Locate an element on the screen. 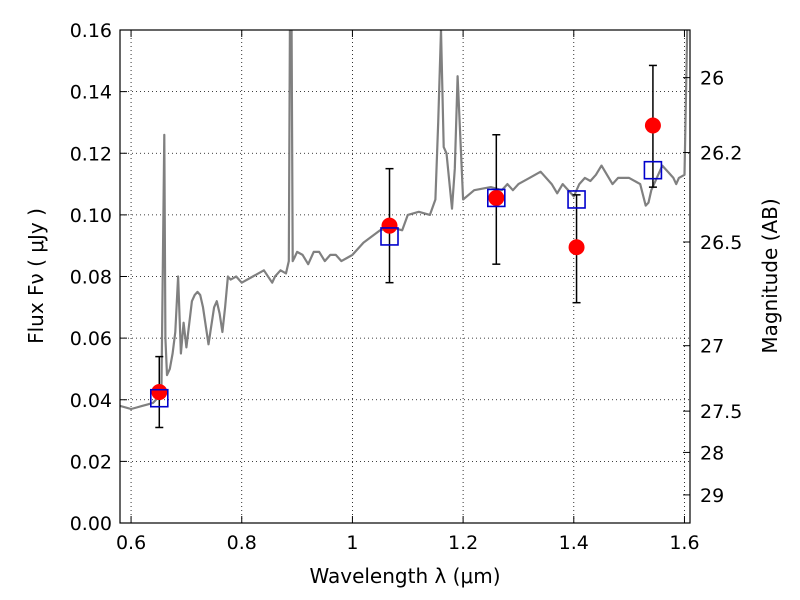 Image resolution: width=800 pixels, height=600 pixels. magnitude-tick-label: 29 is located at coordinates (712, 496).